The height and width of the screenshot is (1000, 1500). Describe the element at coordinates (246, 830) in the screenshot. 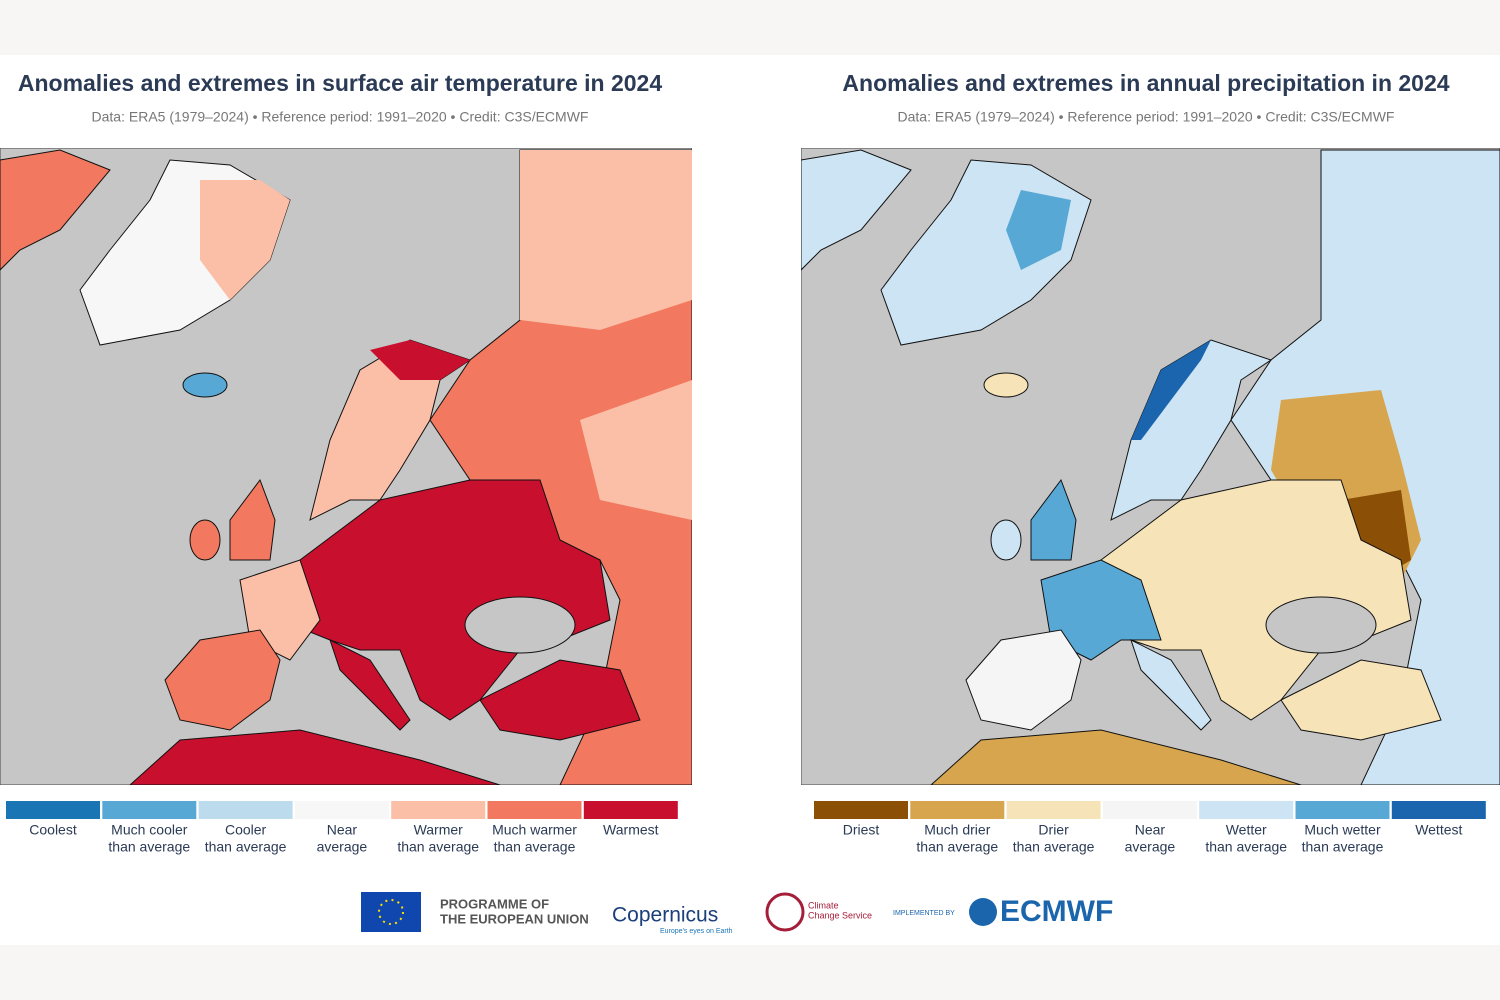

I see `legend-label: Cooler` at that location.